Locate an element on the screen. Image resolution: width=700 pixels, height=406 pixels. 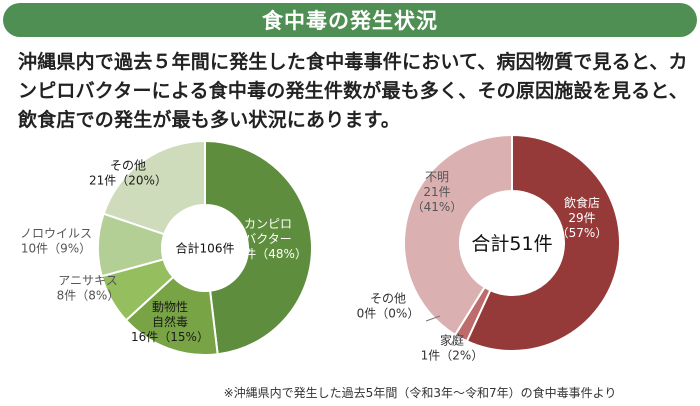
chart-1-center-hole is located at coordinates (205, 248).